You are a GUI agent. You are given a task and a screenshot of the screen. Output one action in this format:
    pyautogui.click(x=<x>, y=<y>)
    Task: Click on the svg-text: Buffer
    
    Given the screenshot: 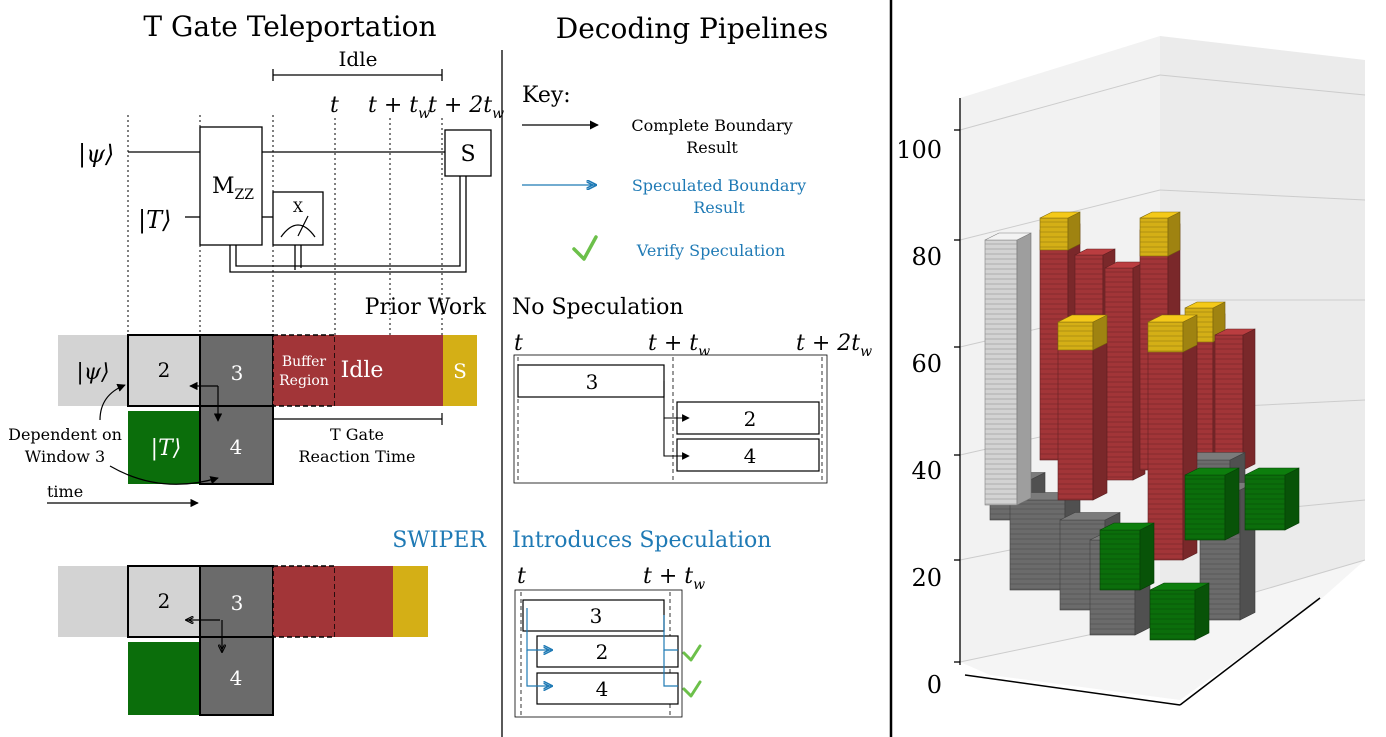 What is the action you would take?
    pyautogui.click(x=304, y=362)
    